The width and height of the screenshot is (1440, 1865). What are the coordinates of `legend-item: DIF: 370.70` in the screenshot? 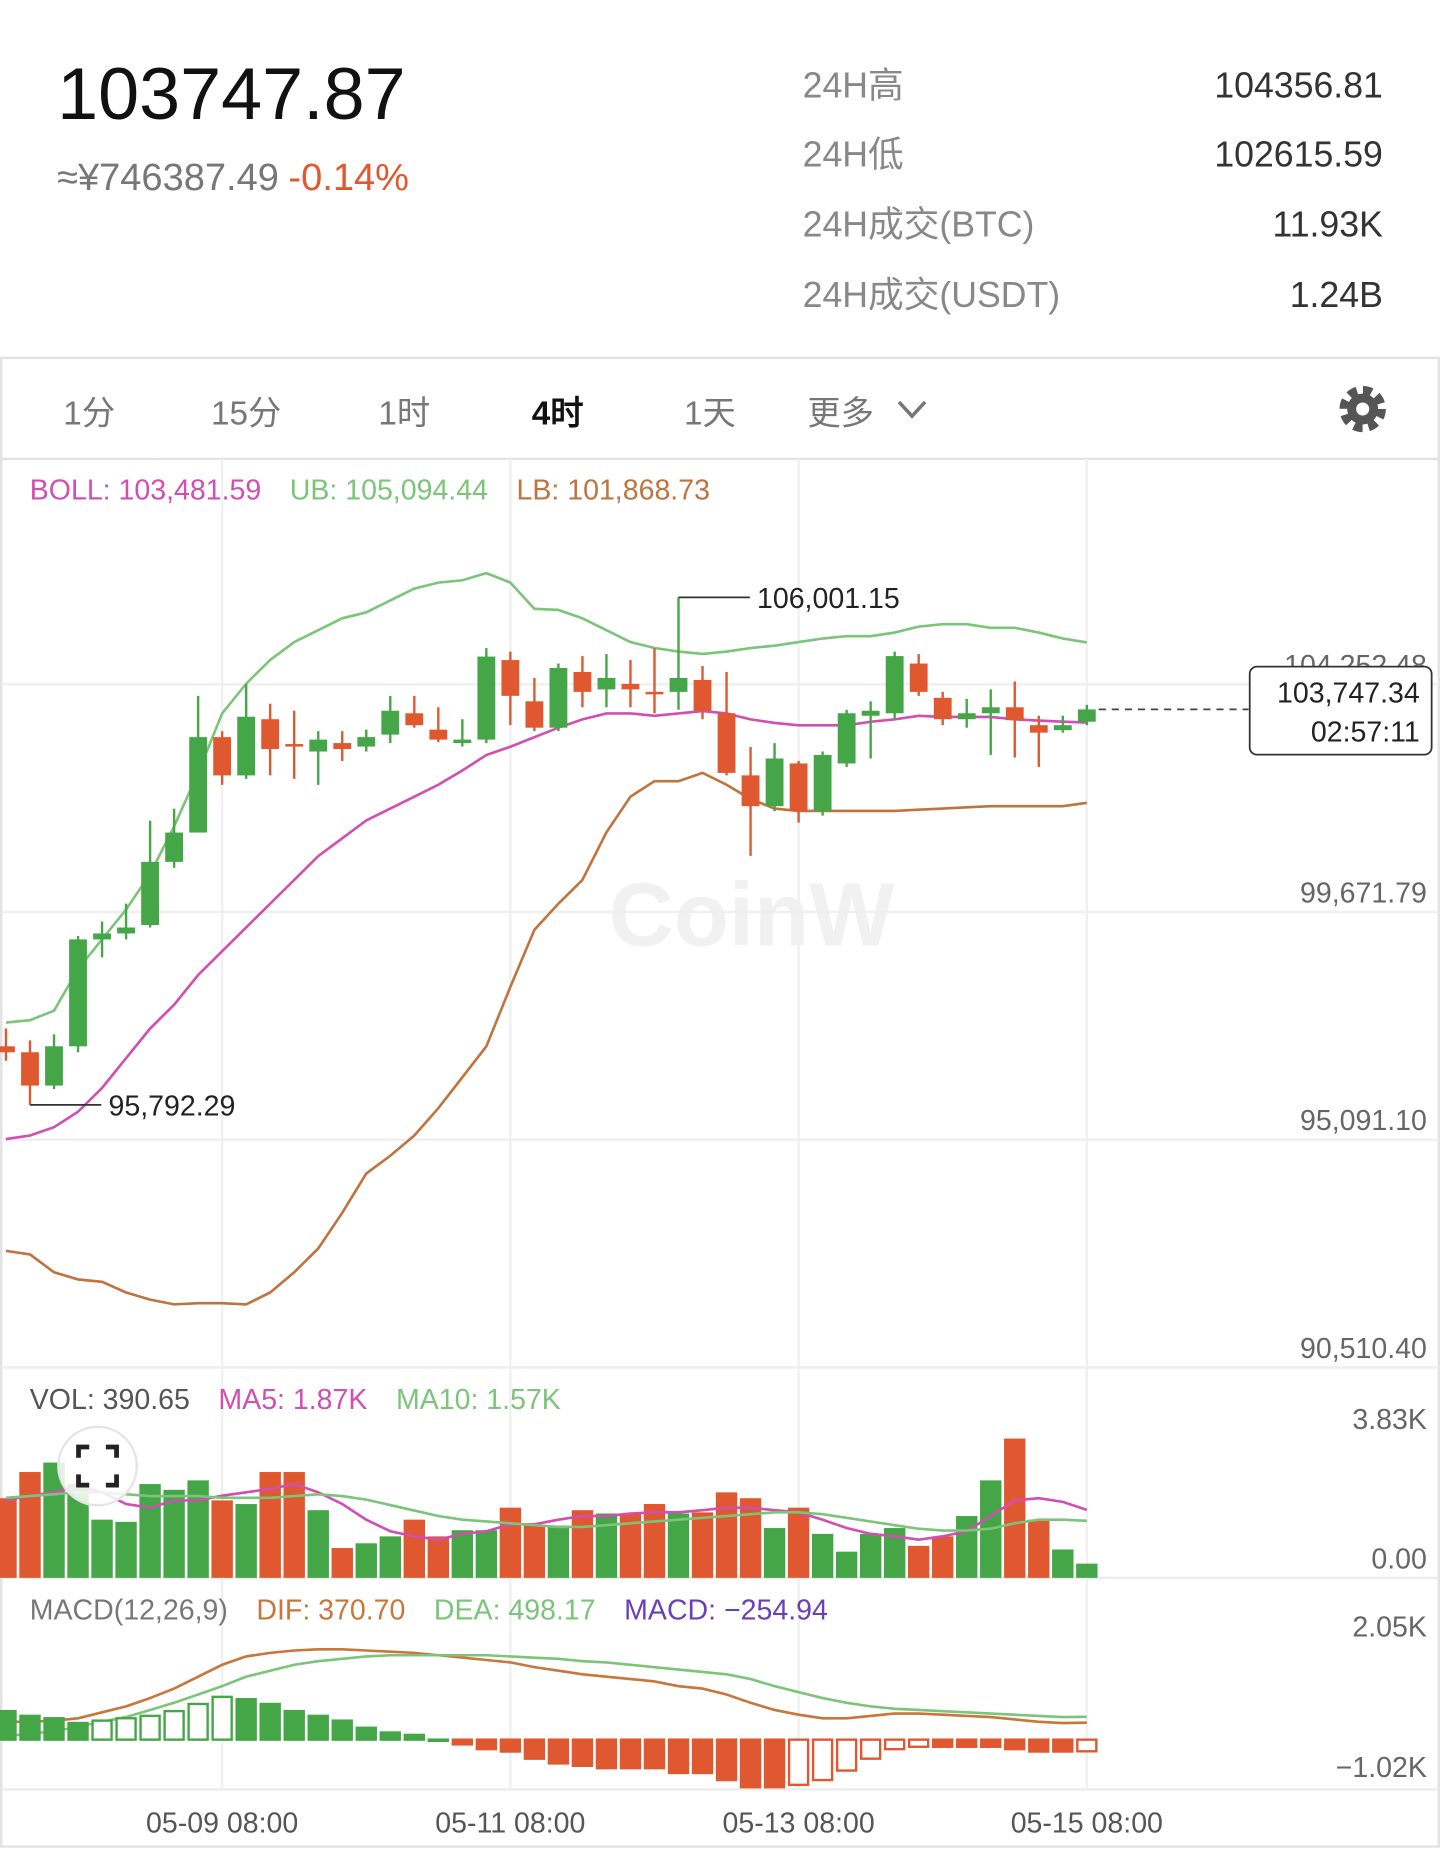 It's located at (330, 1610).